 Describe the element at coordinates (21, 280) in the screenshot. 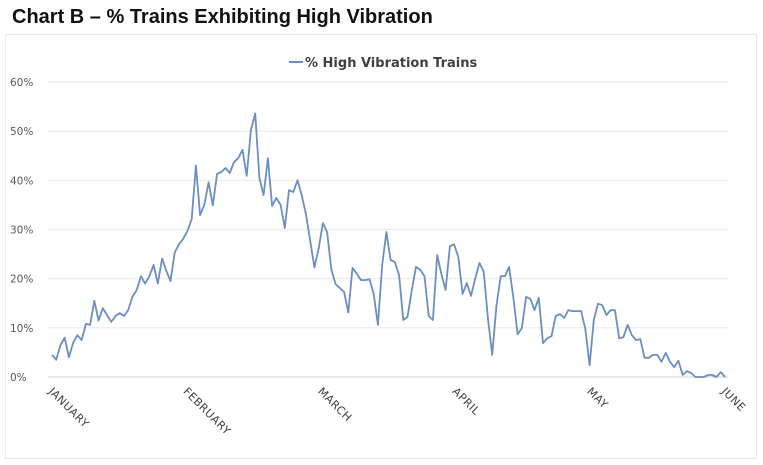

I see `y-tick-label: 20%` at that location.